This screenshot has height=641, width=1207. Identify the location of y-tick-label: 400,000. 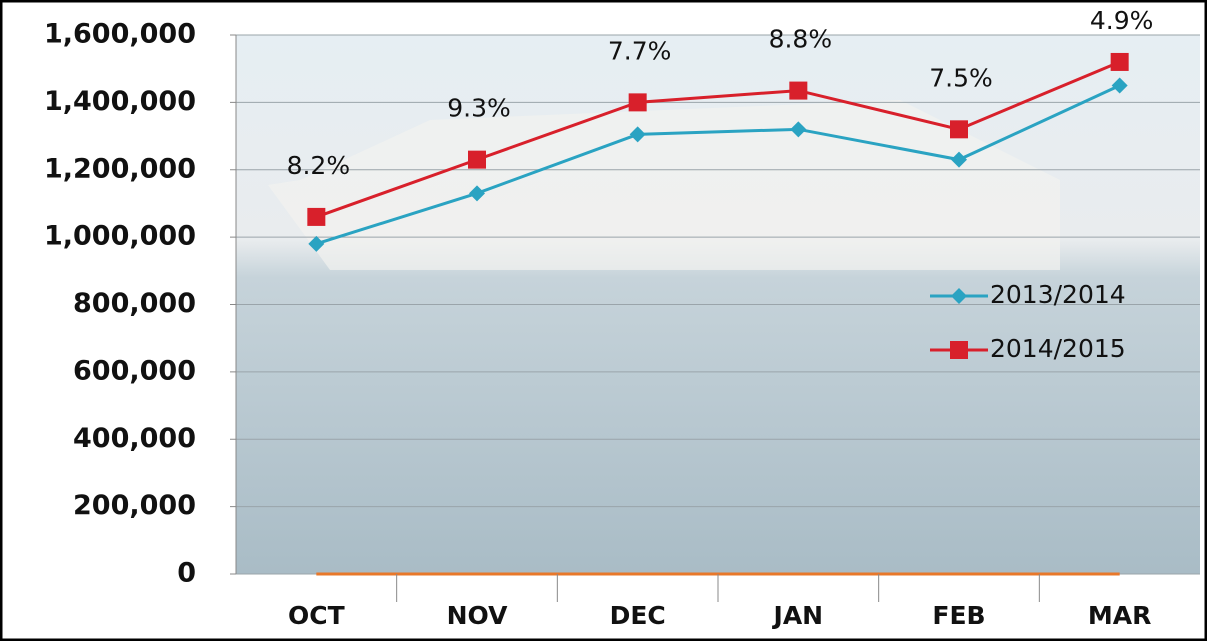
(134, 438).